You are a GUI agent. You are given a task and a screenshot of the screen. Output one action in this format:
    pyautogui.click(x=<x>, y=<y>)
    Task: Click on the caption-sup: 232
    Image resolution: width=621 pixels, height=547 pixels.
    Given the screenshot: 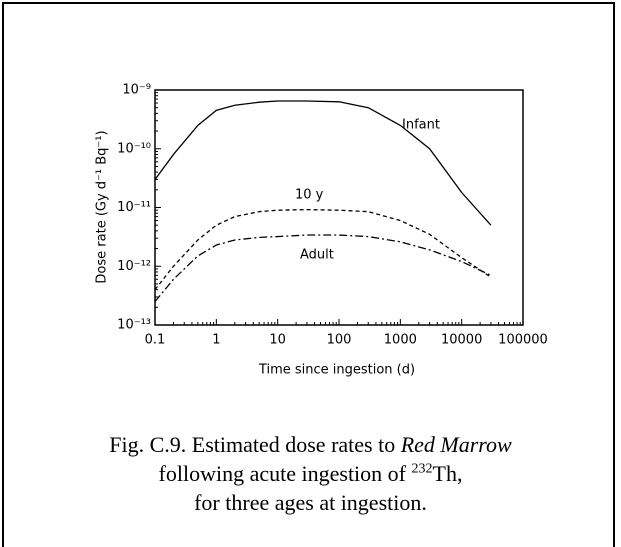 What is the action you would take?
    pyautogui.click(x=422, y=469)
    